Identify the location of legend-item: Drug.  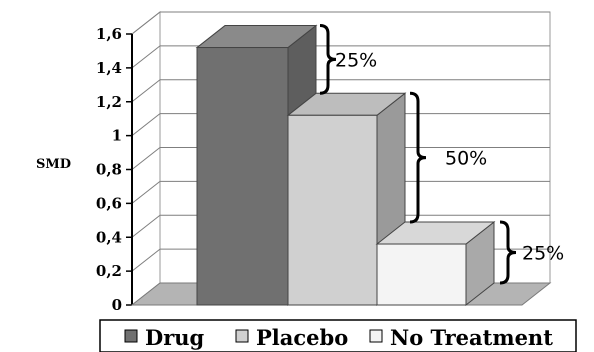
(164, 337).